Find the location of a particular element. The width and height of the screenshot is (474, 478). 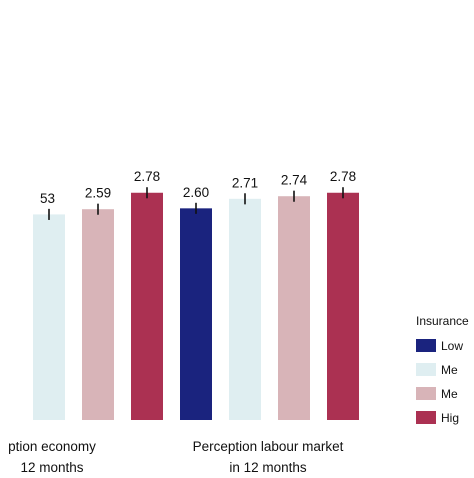

legend-item-medium-low: Me is located at coordinates (445, 369).